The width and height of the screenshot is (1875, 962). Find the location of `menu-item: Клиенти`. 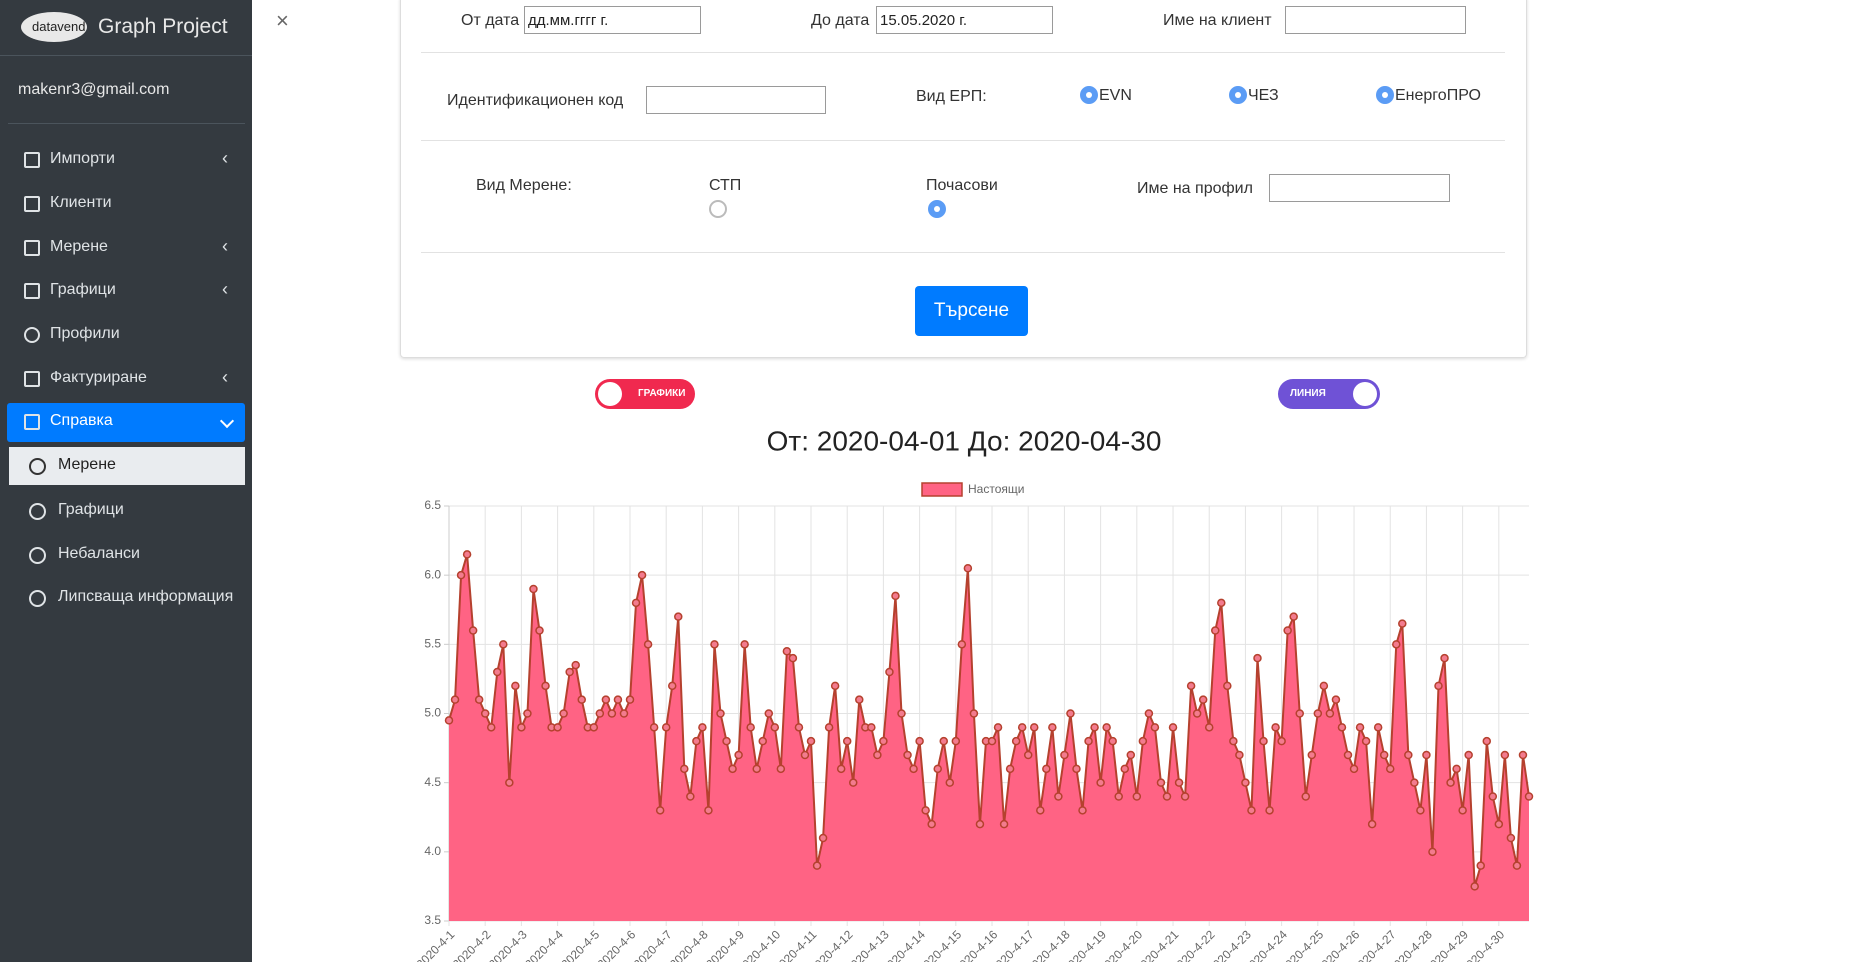

menu-item: Клиенти is located at coordinates (81, 202).